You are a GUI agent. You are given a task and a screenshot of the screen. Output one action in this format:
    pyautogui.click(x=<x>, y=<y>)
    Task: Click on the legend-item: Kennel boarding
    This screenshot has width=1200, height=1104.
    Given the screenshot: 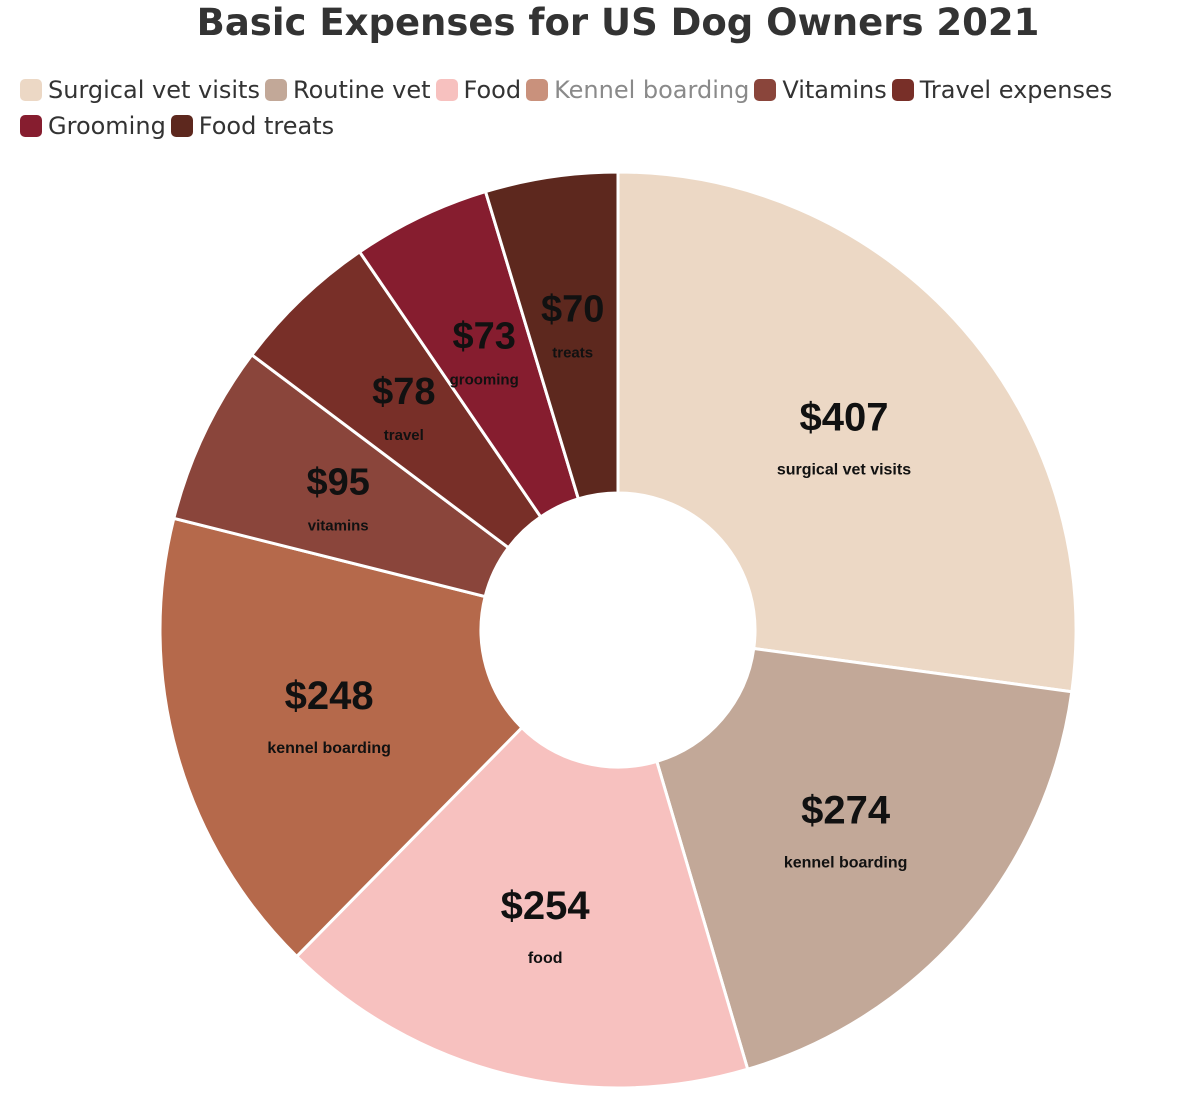 What is the action you would take?
    pyautogui.click(x=637, y=90)
    